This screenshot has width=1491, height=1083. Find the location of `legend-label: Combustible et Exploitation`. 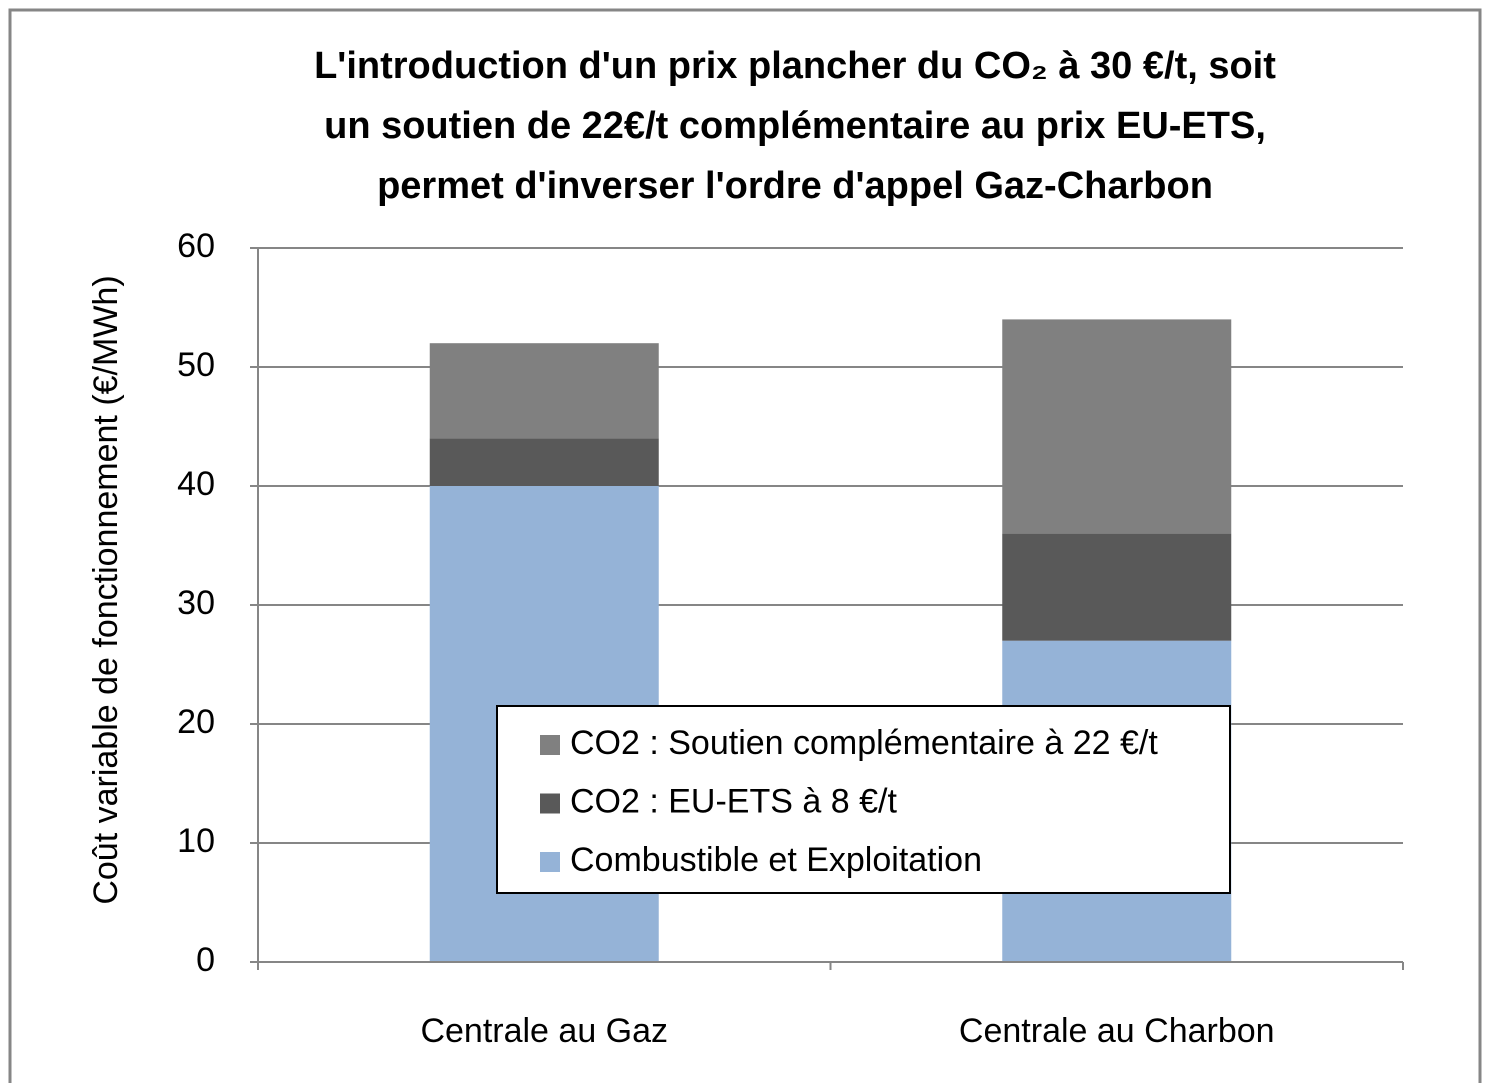

legend-label: Combustible et Exploitation is located at coordinates (776, 860).